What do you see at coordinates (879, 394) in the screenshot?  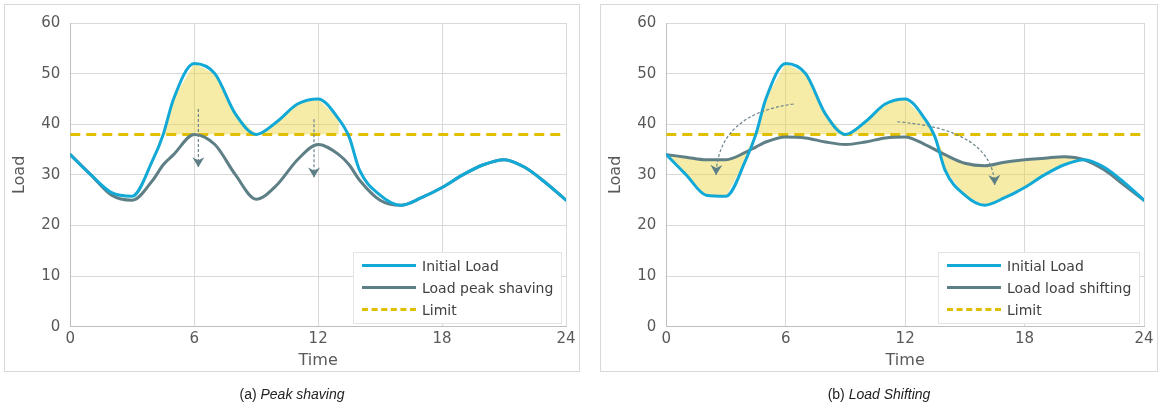 I see `text: (b) Load Shifting` at bounding box center [879, 394].